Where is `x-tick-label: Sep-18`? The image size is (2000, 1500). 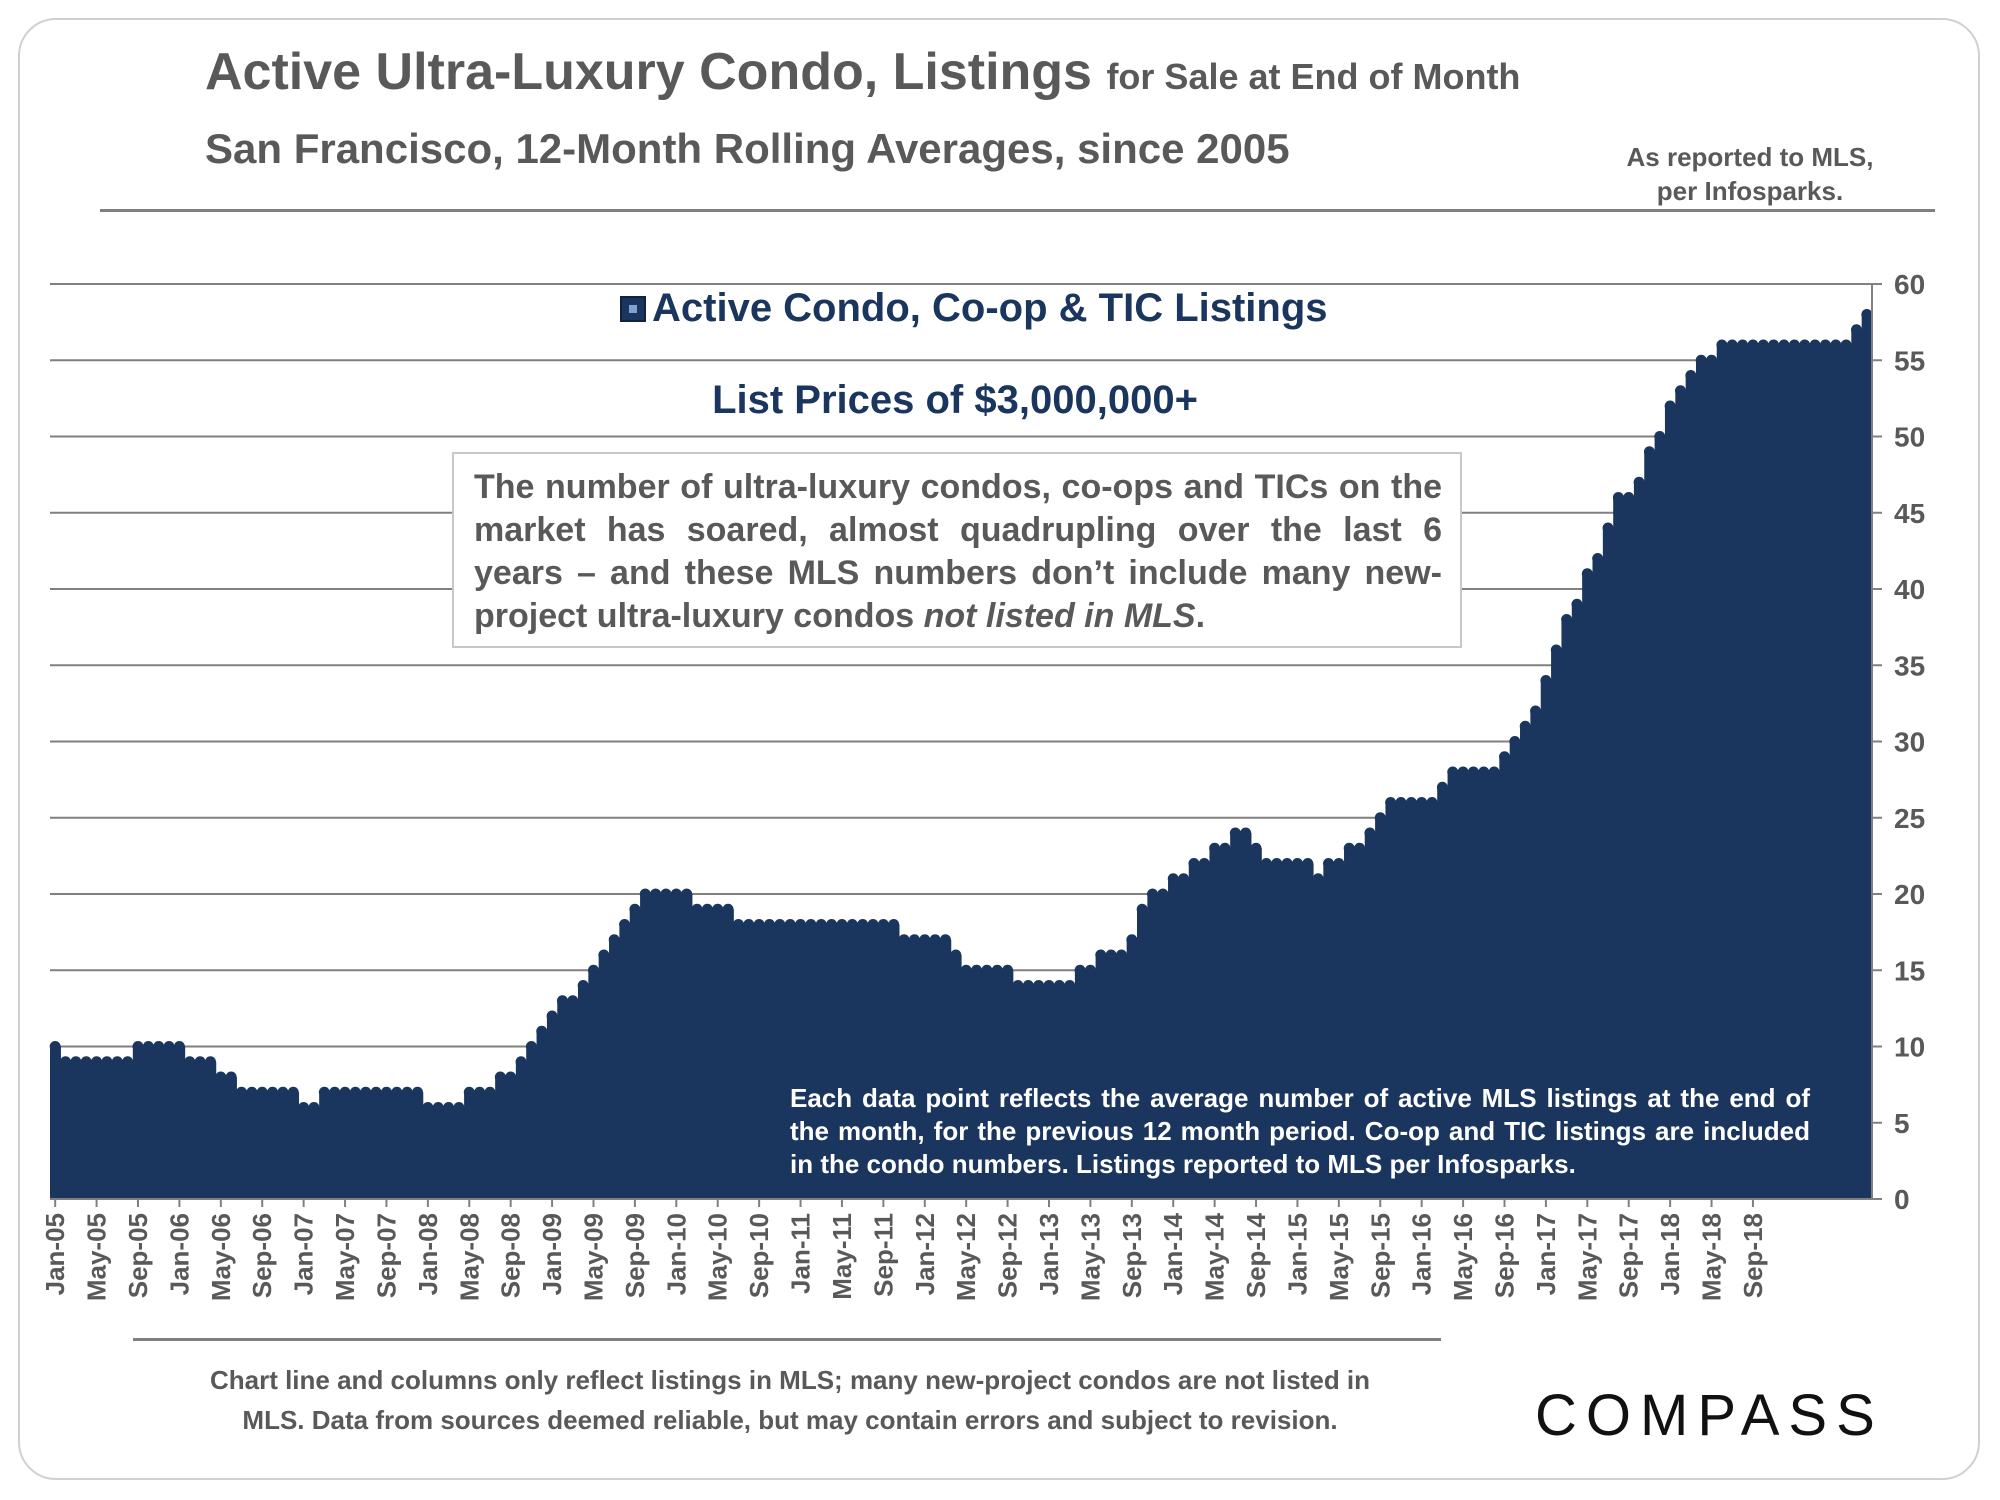
x-tick-label: Sep-18 is located at coordinates (1753, 1255).